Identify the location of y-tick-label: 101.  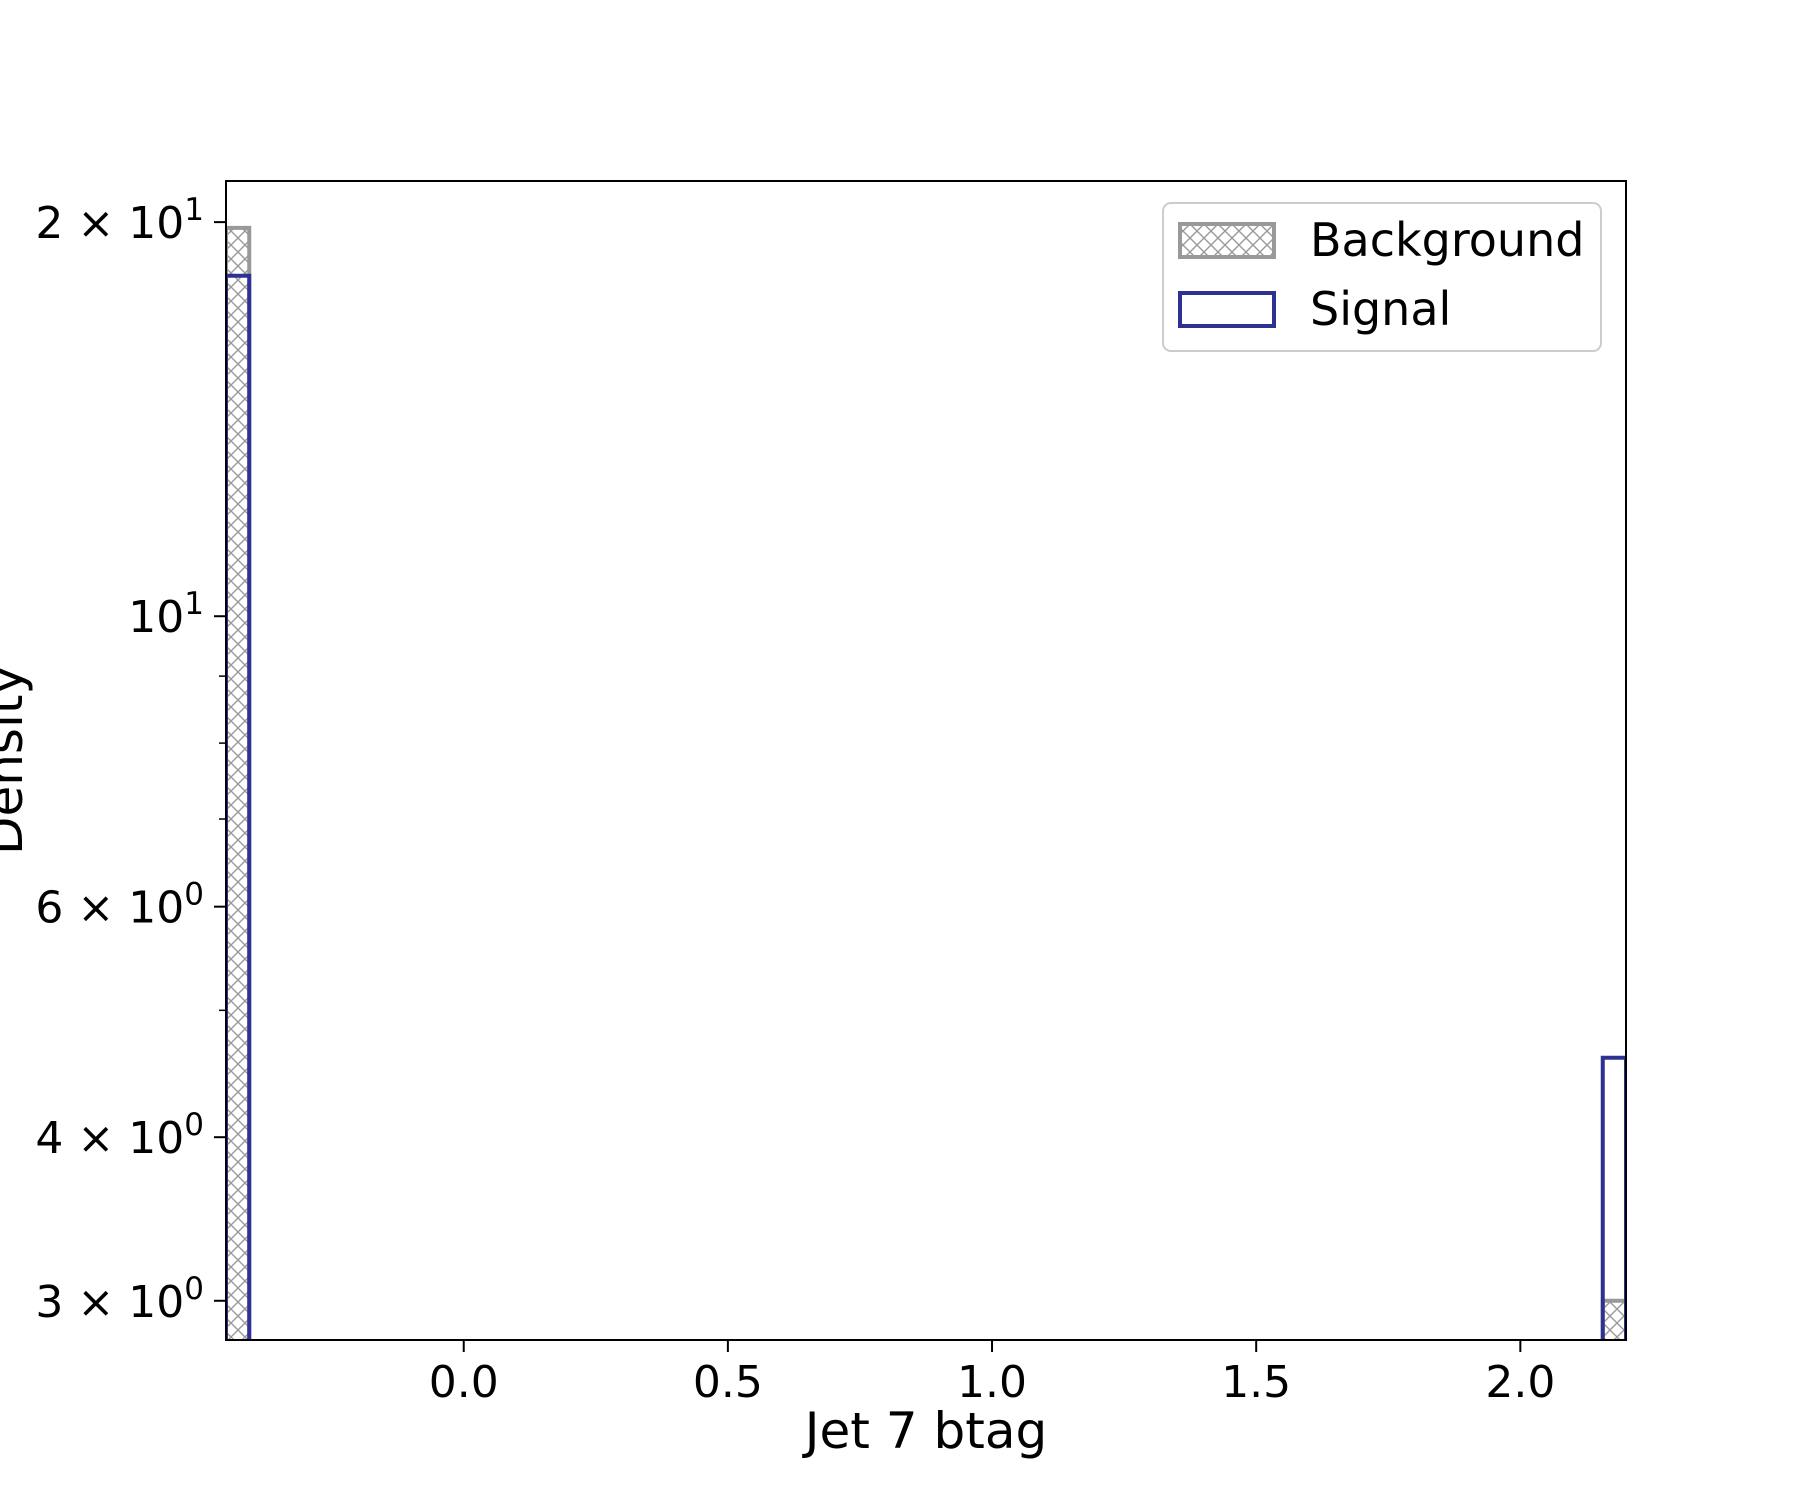
(166, 614).